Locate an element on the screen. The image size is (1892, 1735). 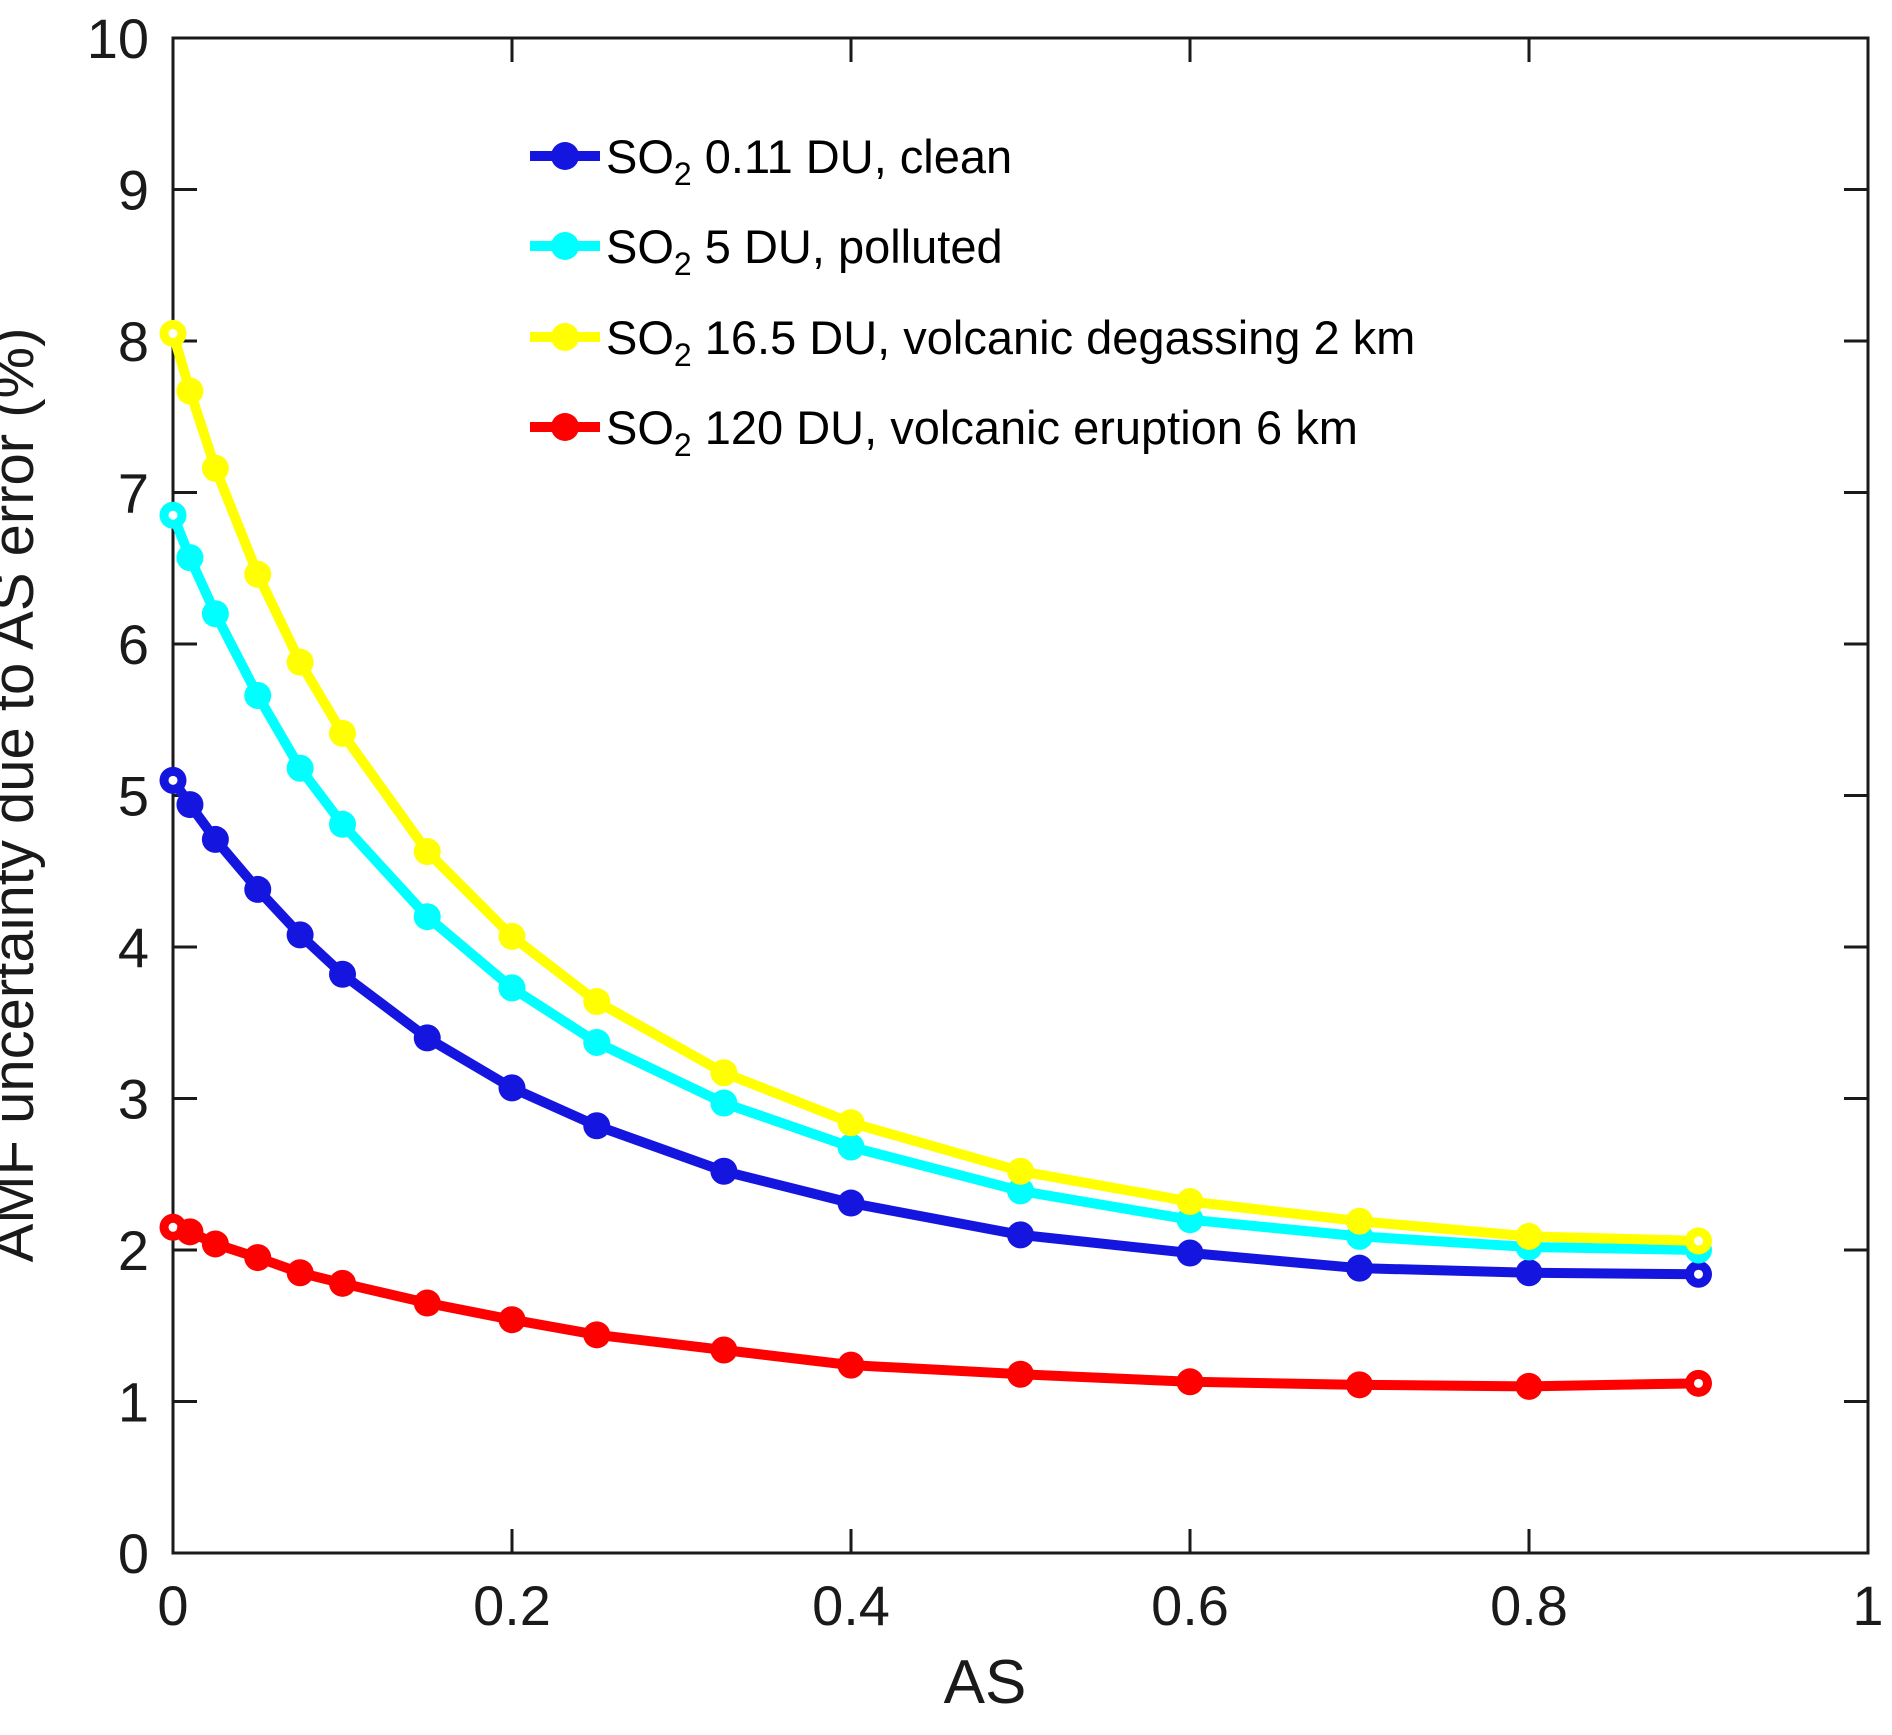
y-tick-label: 3 is located at coordinates (133, 1099).